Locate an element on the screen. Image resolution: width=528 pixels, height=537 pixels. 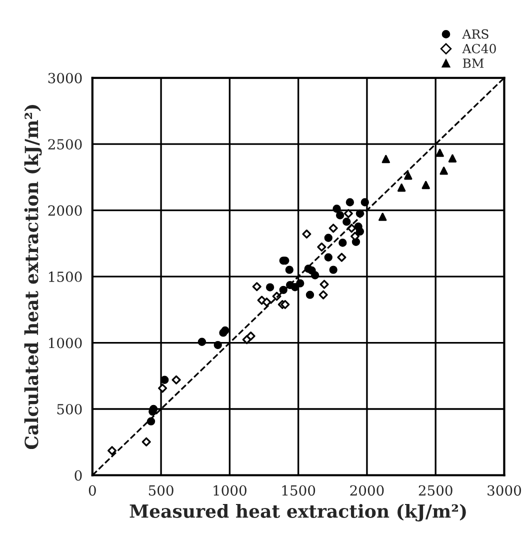
x-axis-title: Measured heat extraction (kJ/m²) is located at coordinates (298, 513).